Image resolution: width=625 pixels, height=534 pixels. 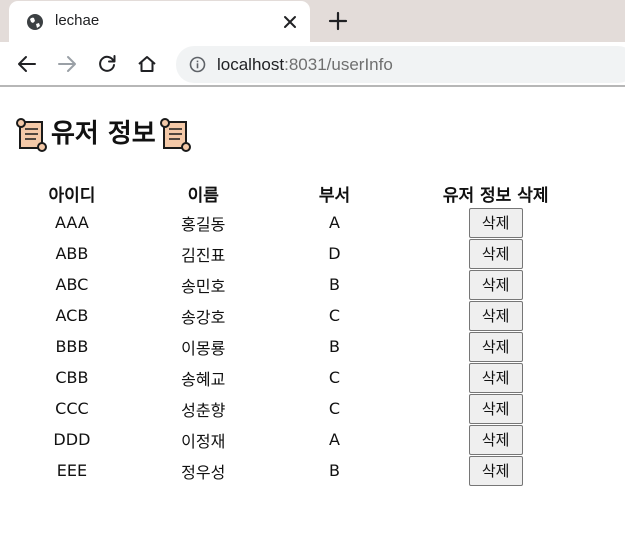 What do you see at coordinates (72, 195) in the screenshot?
I see `column-header-id: 아이디` at bounding box center [72, 195].